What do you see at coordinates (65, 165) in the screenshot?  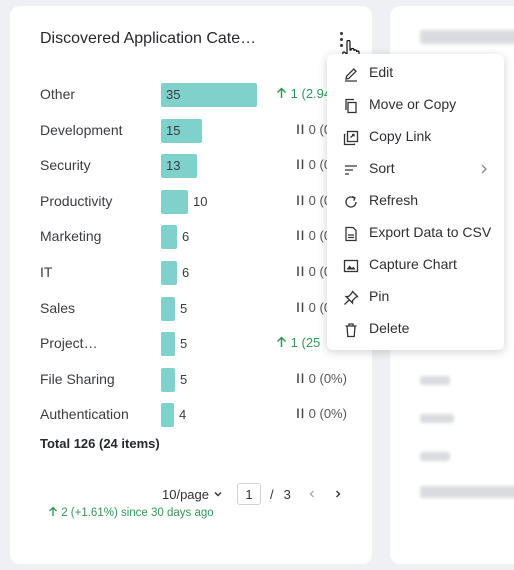 I see `category-label: Security` at bounding box center [65, 165].